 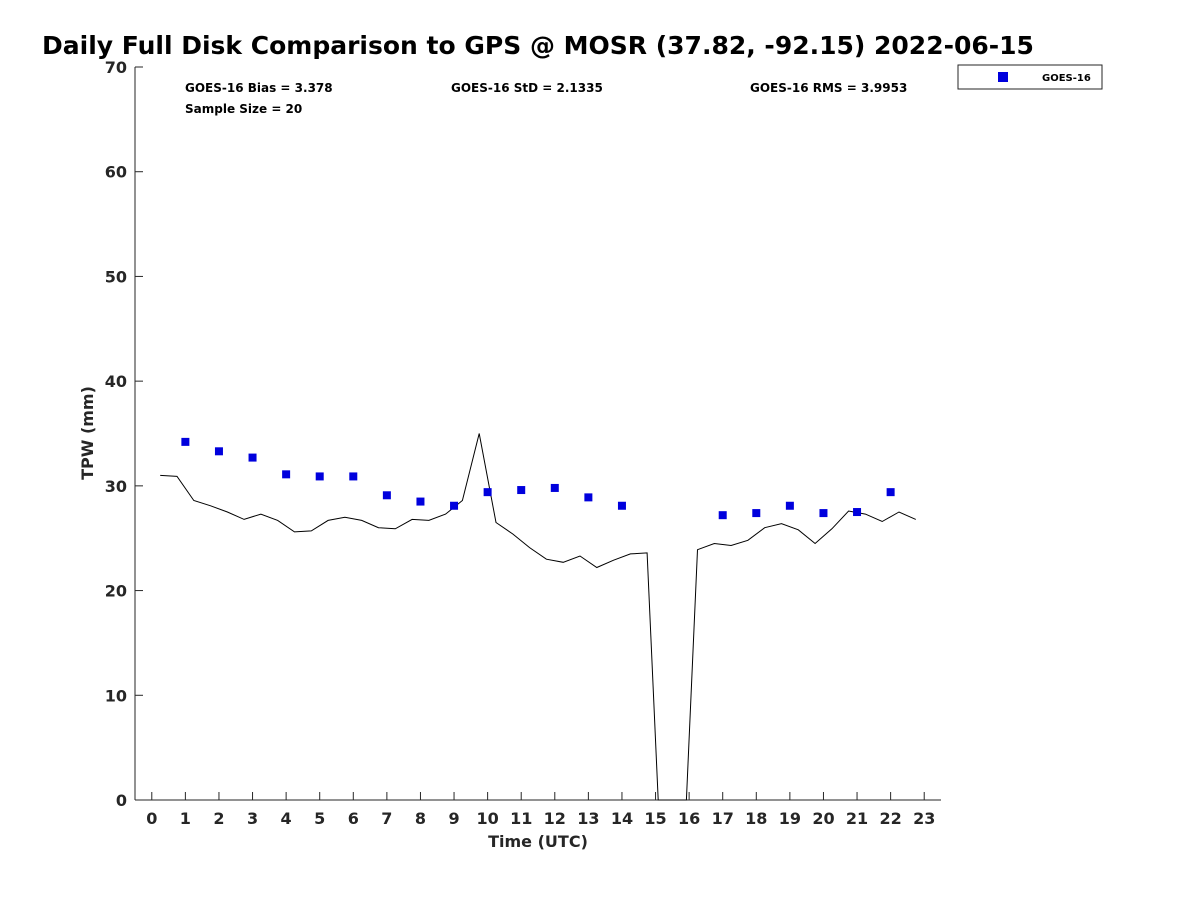 What do you see at coordinates (353, 818) in the screenshot?
I see `x-tick-label: 6` at bounding box center [353, 818].